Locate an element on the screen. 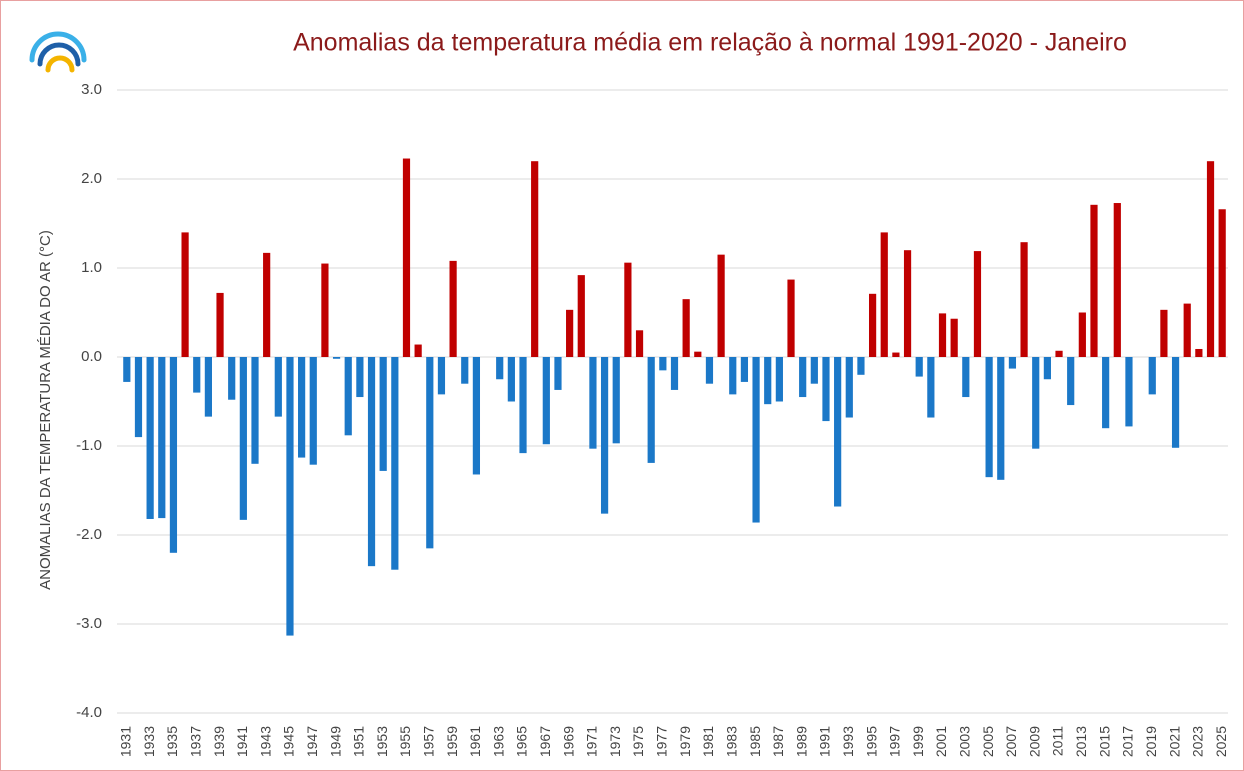 Image resolution: width=1244 pixels, height=771 pixels. x-tick-label: 1983 is located at coordinates (731, 741).